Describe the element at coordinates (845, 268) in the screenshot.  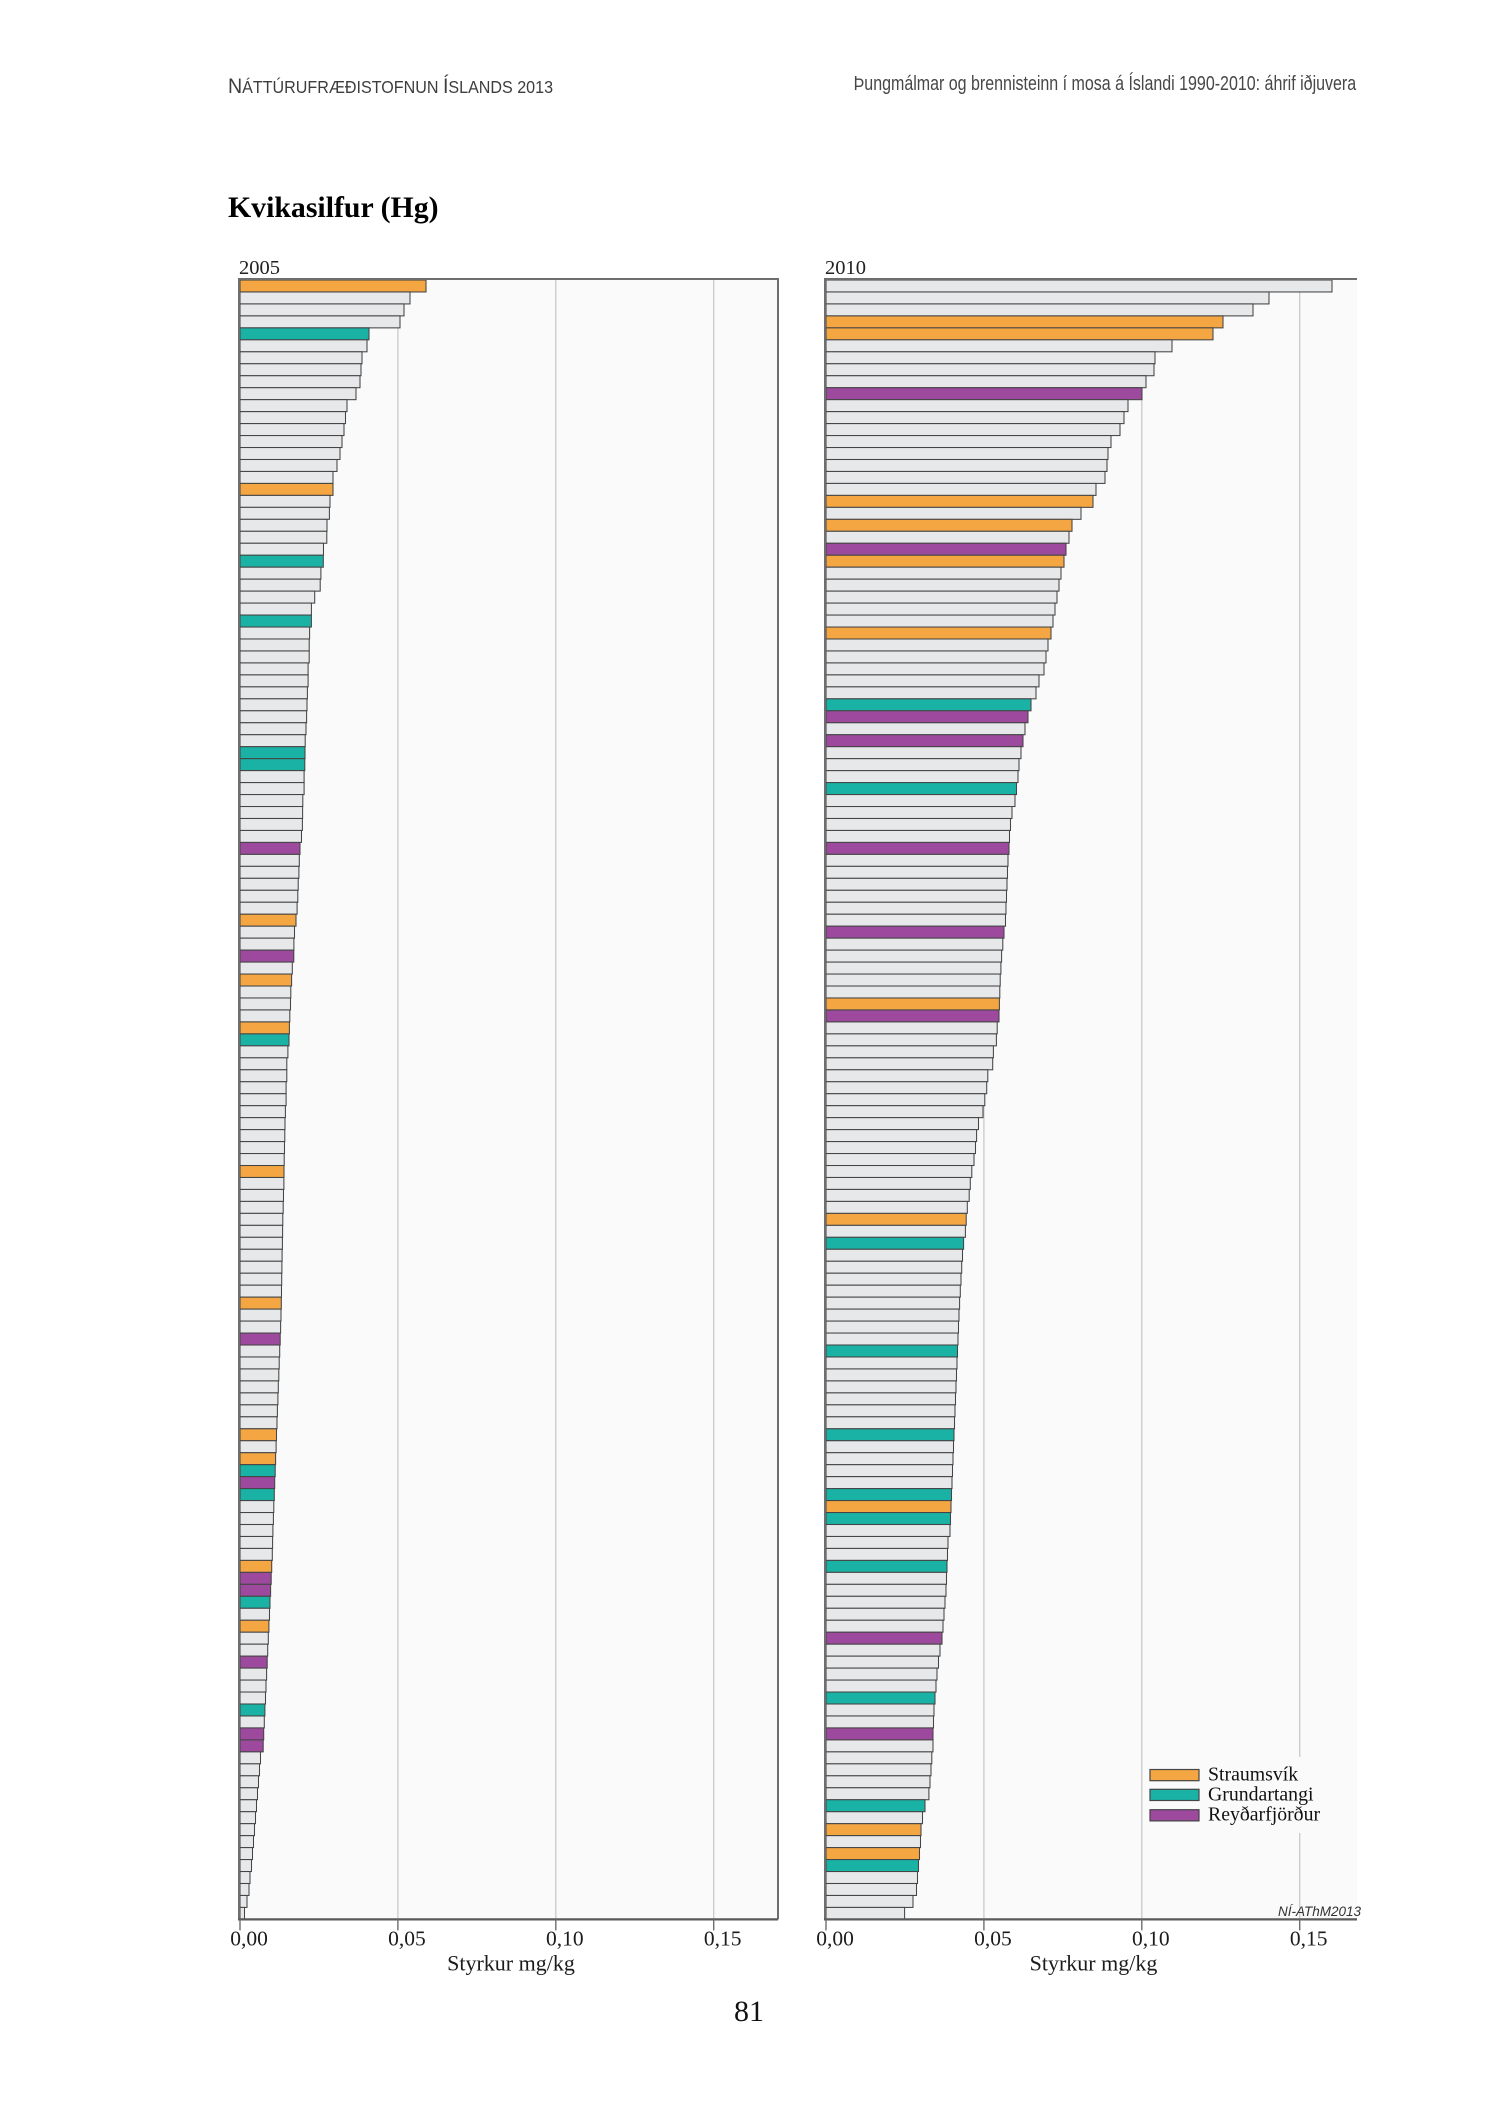
I see `svg-text: 2010` at that location.